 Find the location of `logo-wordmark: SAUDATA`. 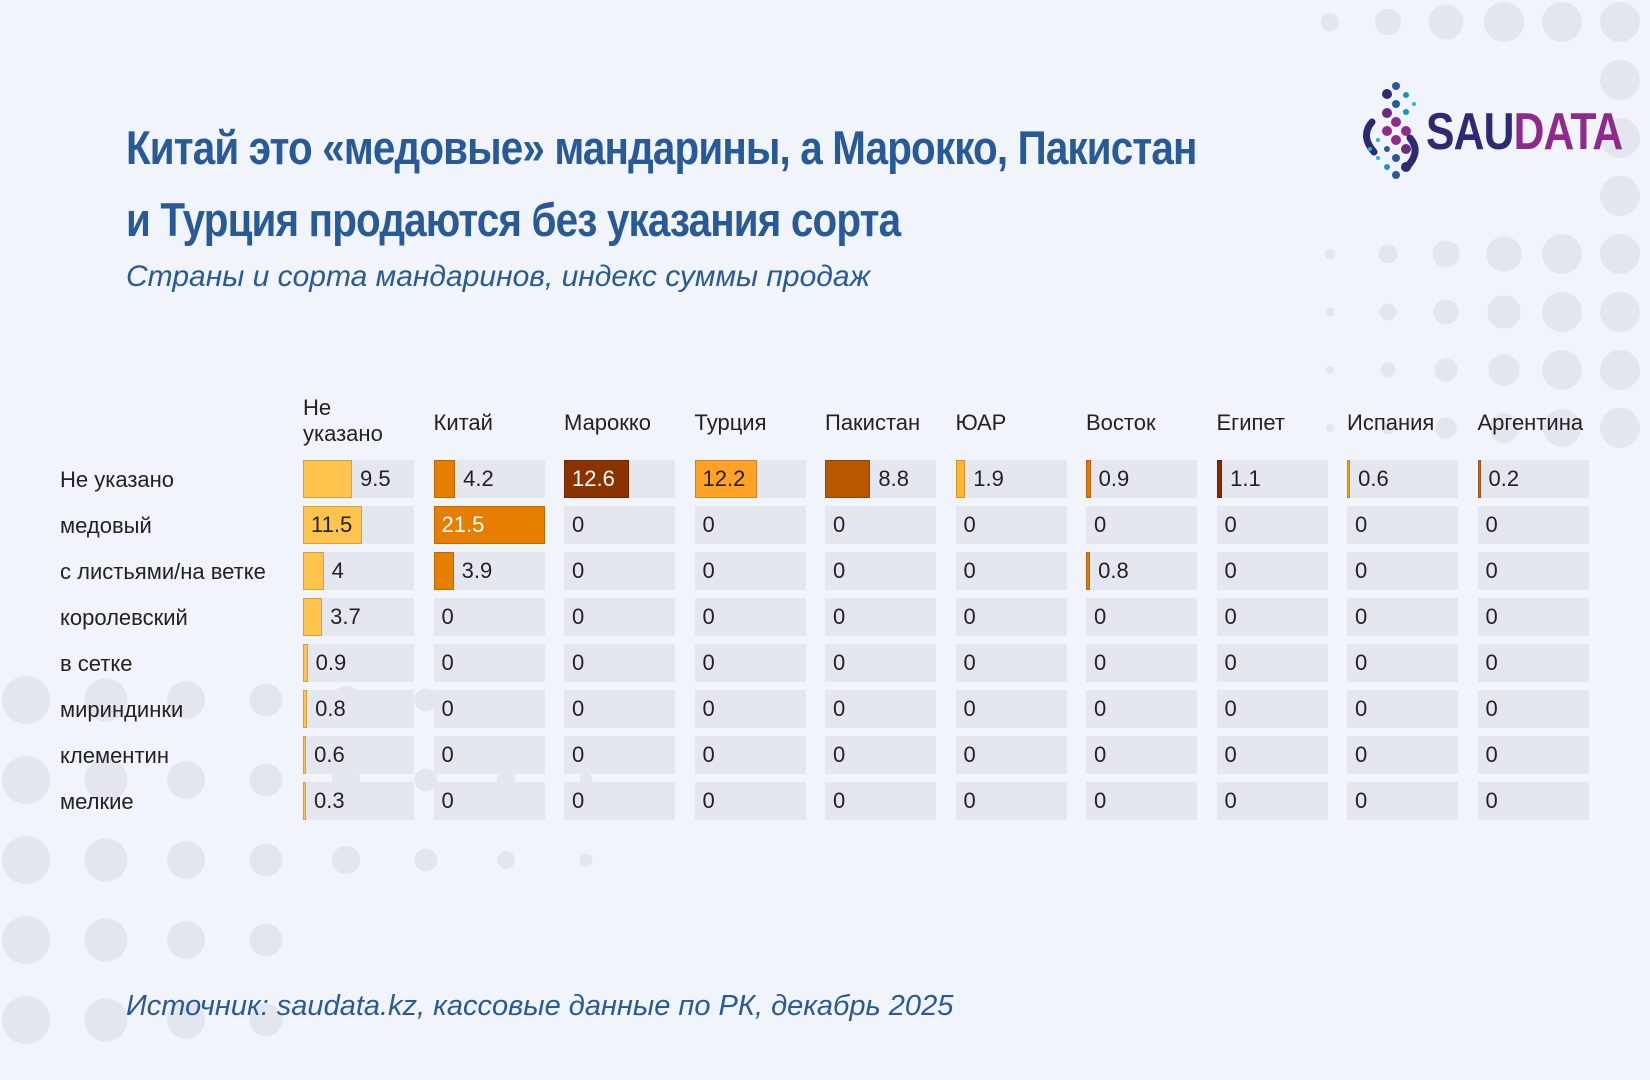

logo-wordmark: SAUDATA is located at coordinates (1524, 132).